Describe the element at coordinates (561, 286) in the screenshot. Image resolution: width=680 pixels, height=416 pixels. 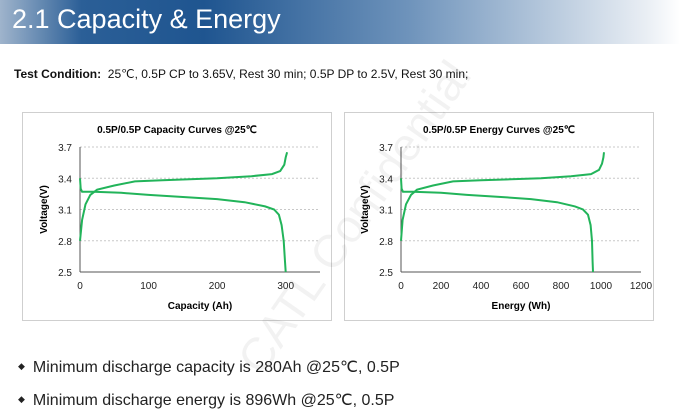
I see `x-tick-label: 800` at that location.